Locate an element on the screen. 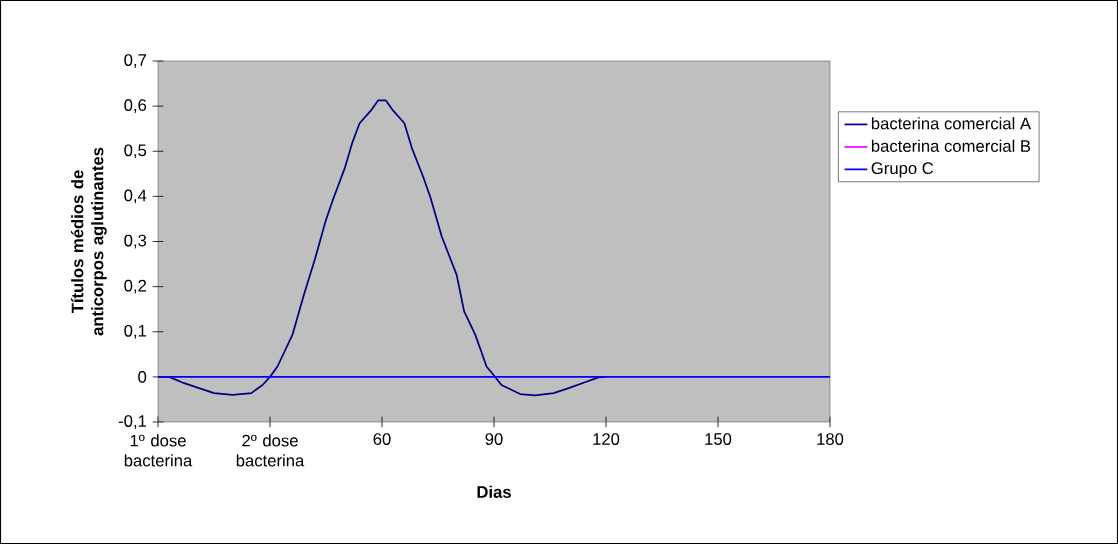  legend-label: bacterina comercial A is located at coordinates (951, 123).